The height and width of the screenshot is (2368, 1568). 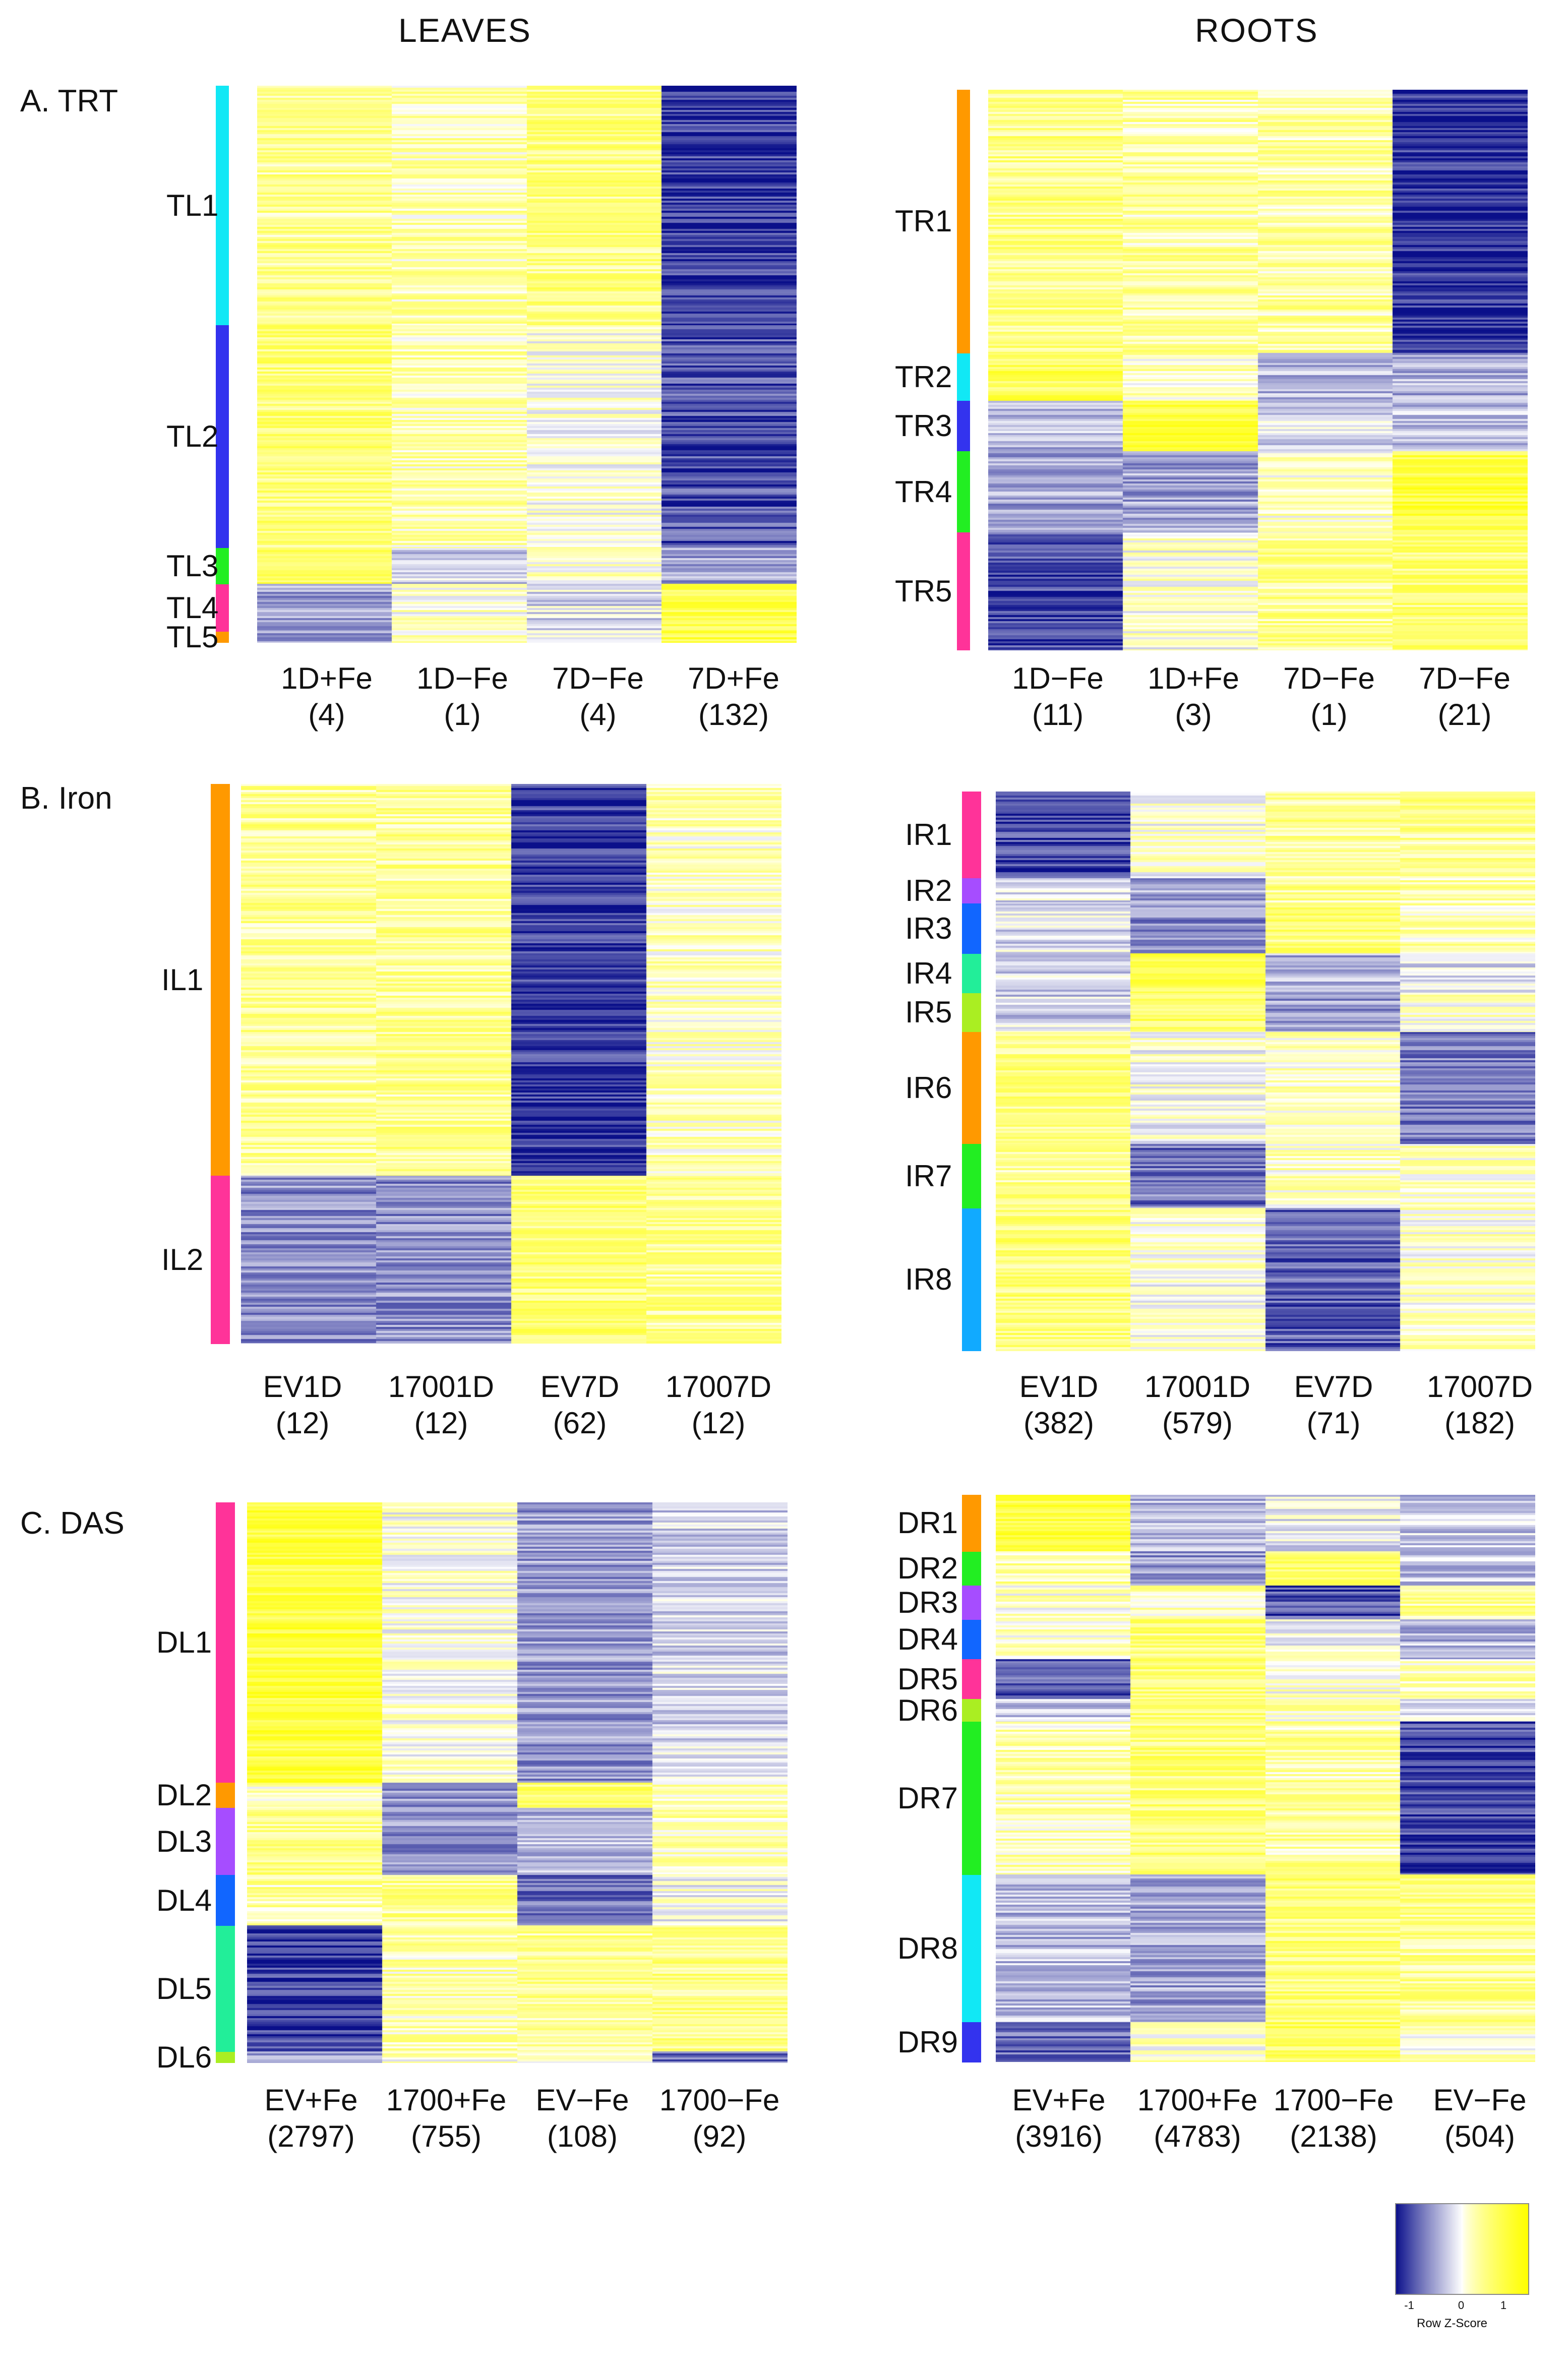 What do you see at coordinates (1059, 1405) in the screenshot?
I see `column-label: EV1D (382)` at bounding box center [1059, 1405].